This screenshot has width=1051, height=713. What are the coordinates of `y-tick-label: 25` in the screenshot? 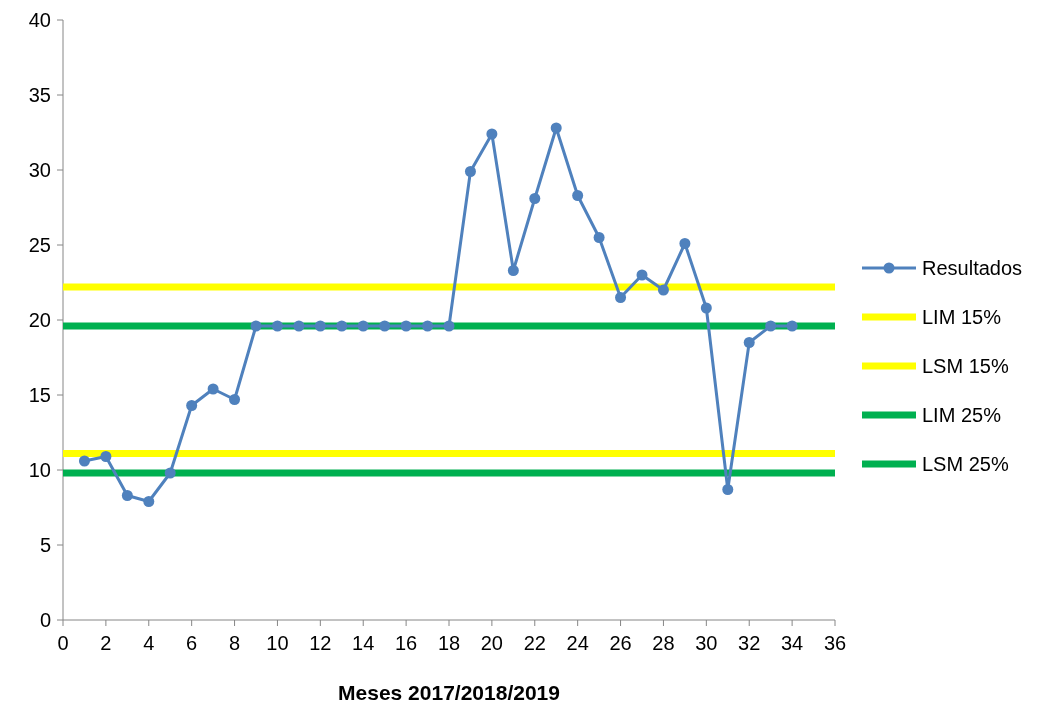 It's located at (39, 245).